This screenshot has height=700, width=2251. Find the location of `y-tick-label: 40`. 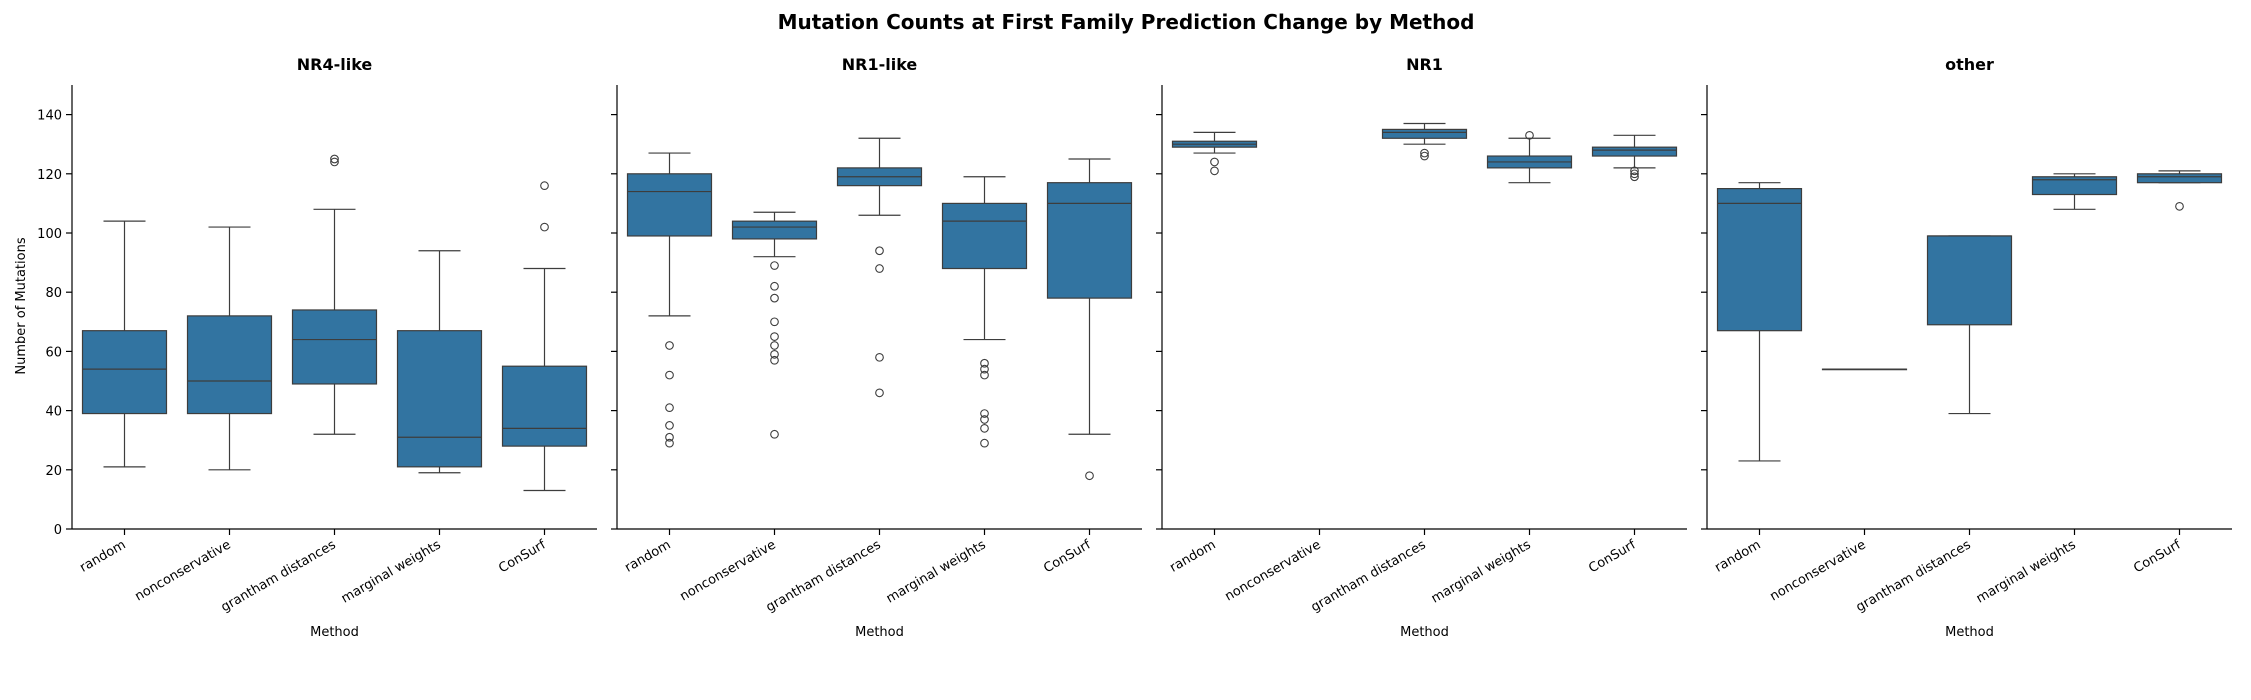

y-tick-label: 40 is located at coordinates (53, 412).